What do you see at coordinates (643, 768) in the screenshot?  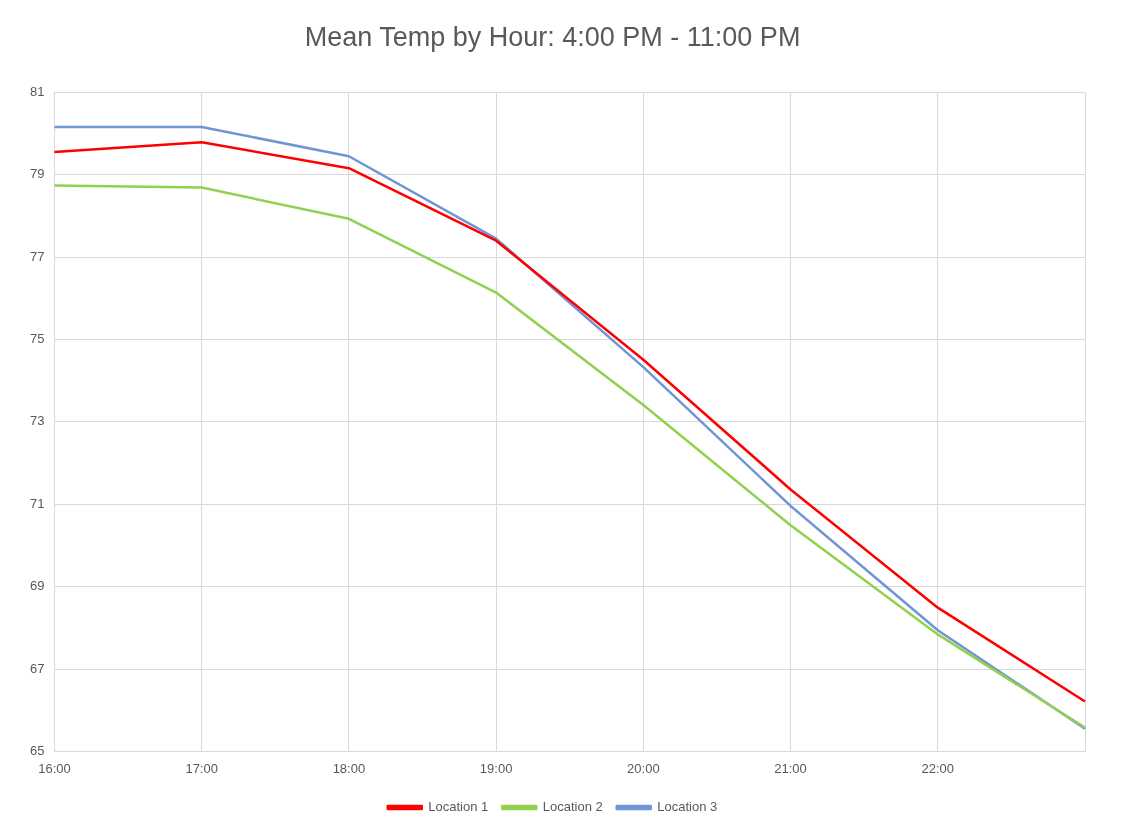 I see `x-tick-label: 20:00` at bounding box center [643, 768].